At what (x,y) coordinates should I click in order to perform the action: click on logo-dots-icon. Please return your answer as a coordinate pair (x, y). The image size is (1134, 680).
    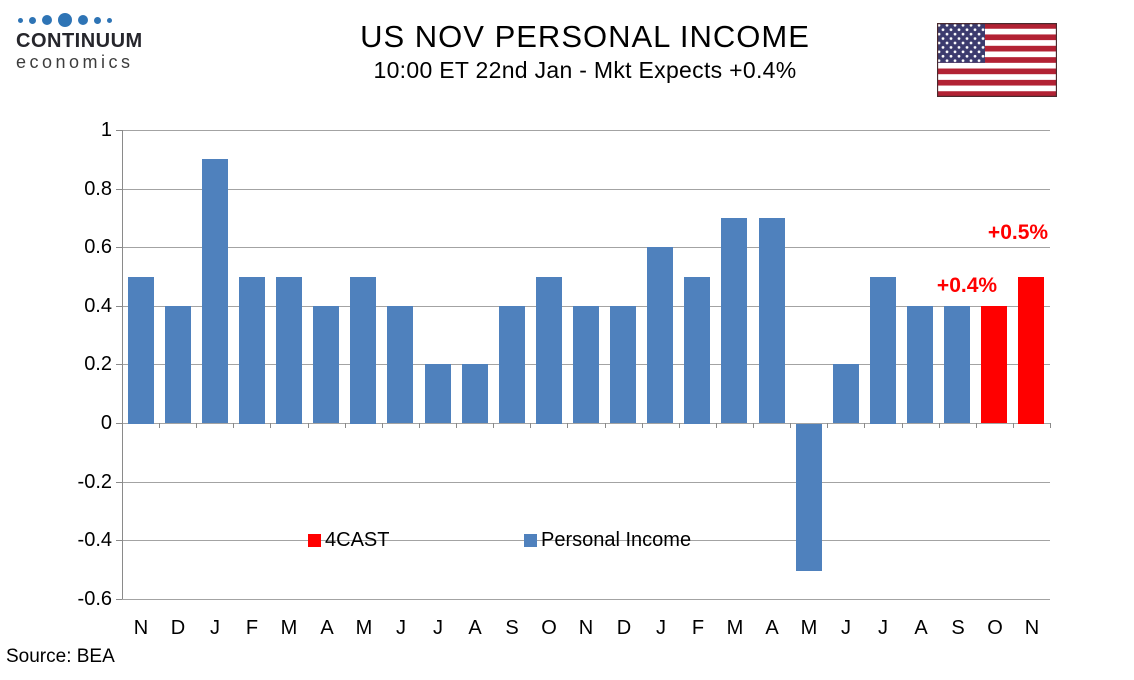
    Looking at the image, I should click on (80, 20).